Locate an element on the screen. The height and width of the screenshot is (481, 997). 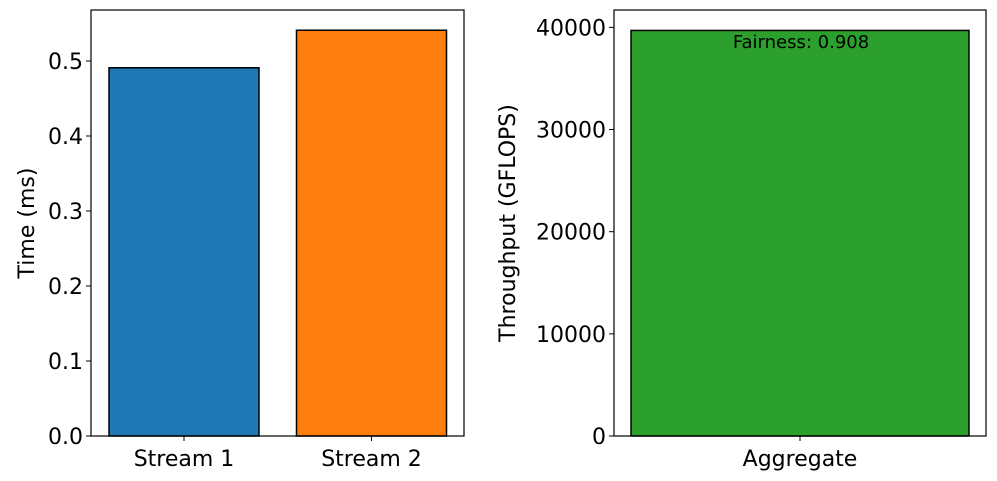
throughput-y-tick-label: 30000 is located at coordinates (571, 131).